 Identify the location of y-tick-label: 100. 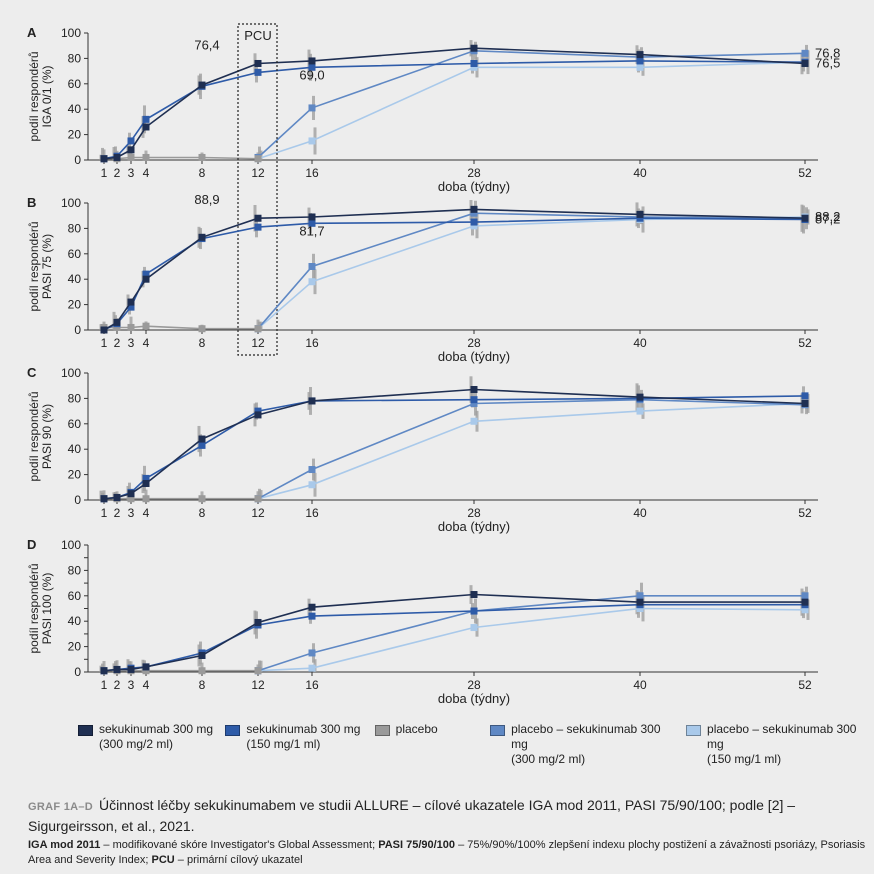
(71, 203).